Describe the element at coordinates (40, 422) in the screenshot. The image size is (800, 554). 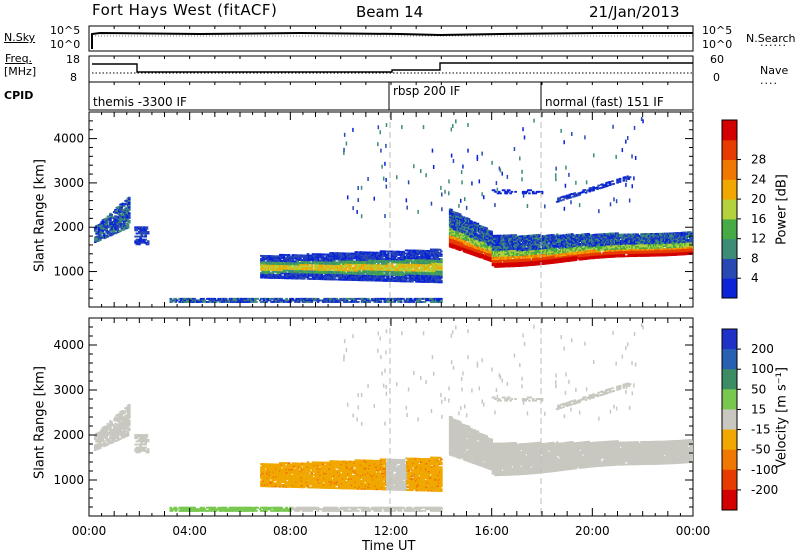
I see `velocity-ylabel: Slant Range [km]` at that location.